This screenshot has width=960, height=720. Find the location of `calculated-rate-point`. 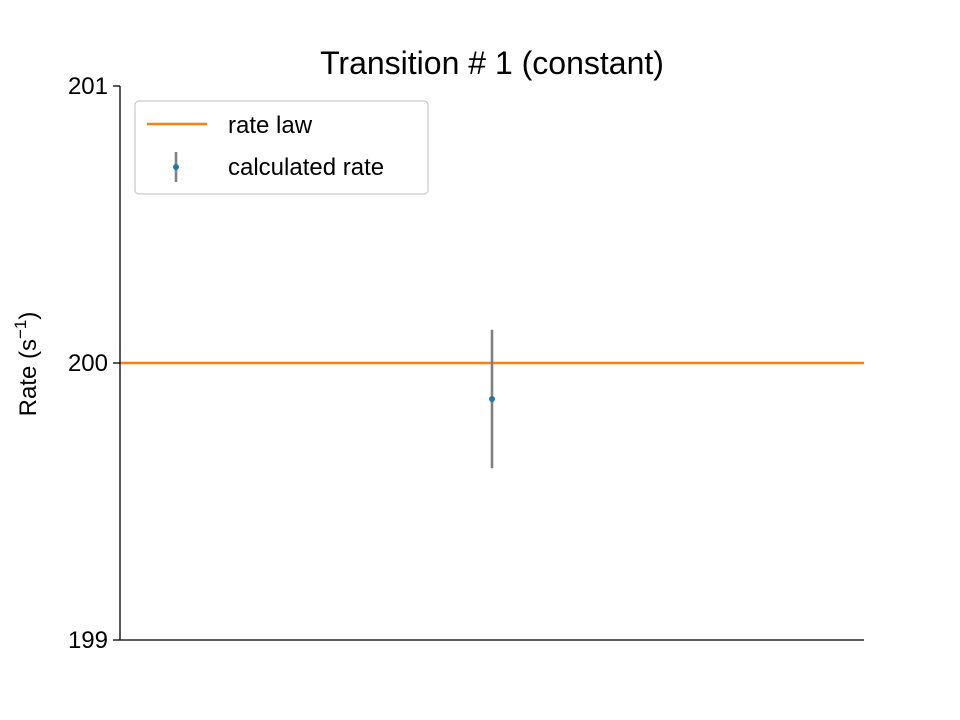

calculated-rate-point is located at coordinates (492, 399).